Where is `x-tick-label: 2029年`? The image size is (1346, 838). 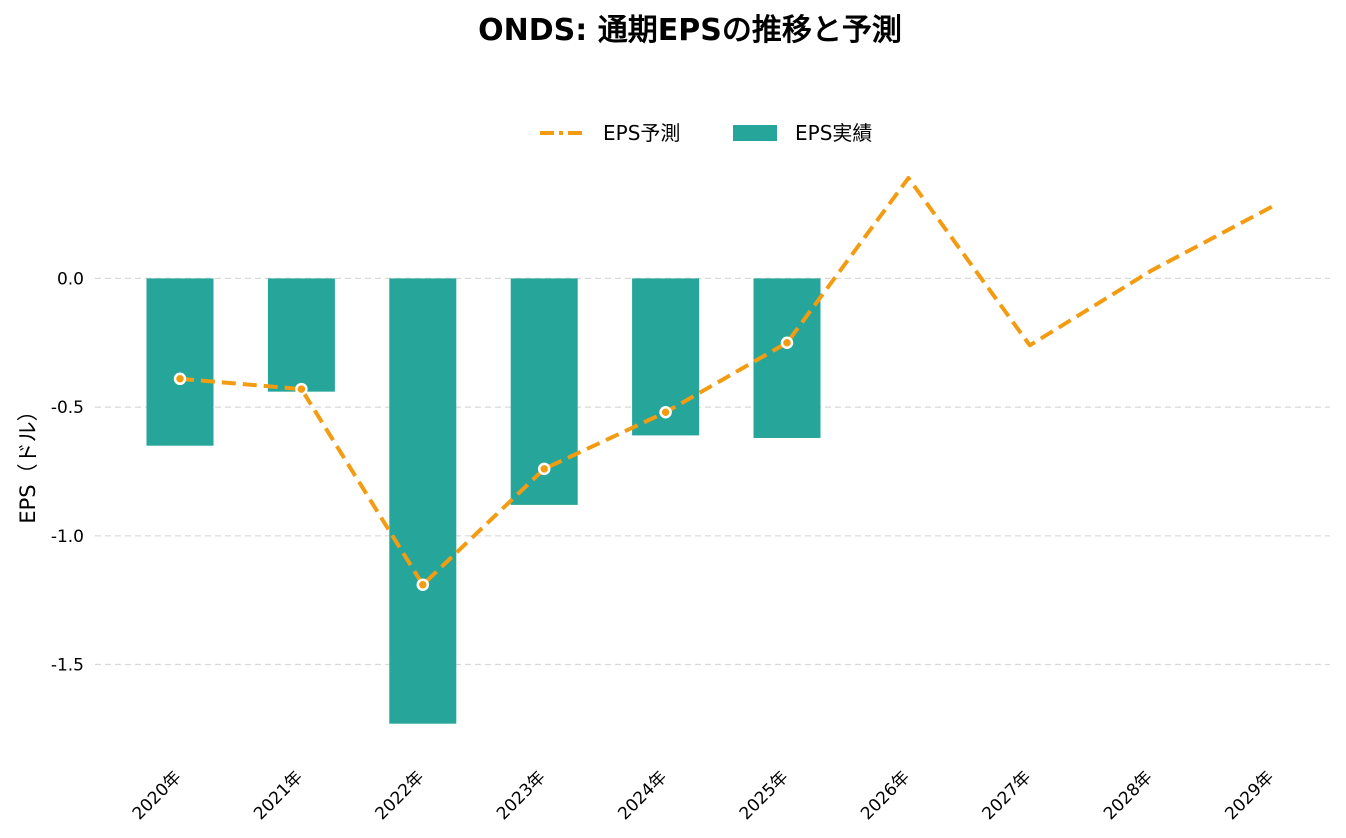 x-tick-label: 2029年 is located at coordinates (1249, 795).